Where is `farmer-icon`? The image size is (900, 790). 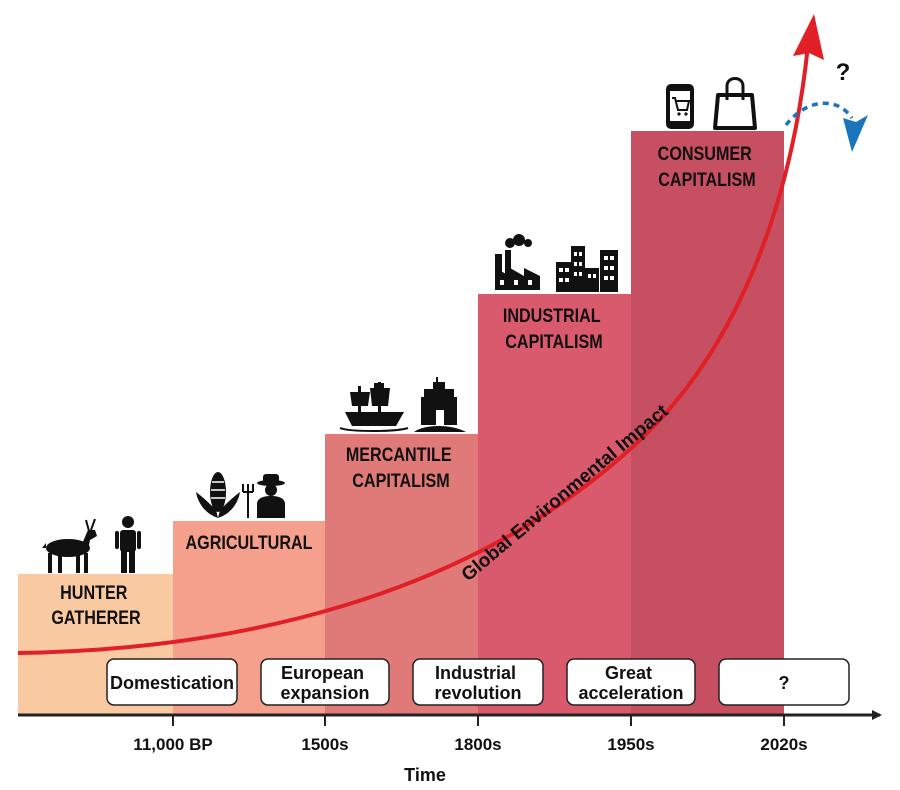
farmer-icon is located at coordinates (263, 496).